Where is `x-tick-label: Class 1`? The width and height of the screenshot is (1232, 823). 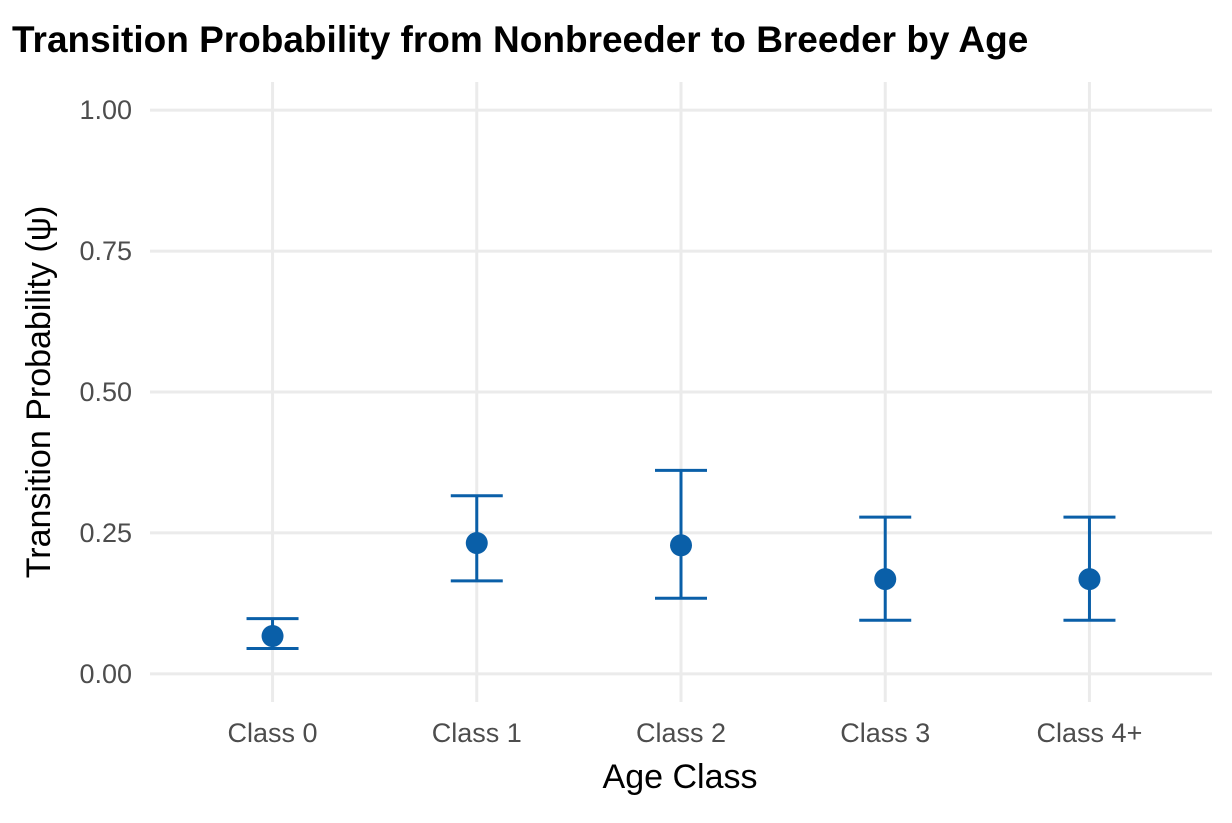 x-tick-label: Class 1 is located at coordinates (477, 733).